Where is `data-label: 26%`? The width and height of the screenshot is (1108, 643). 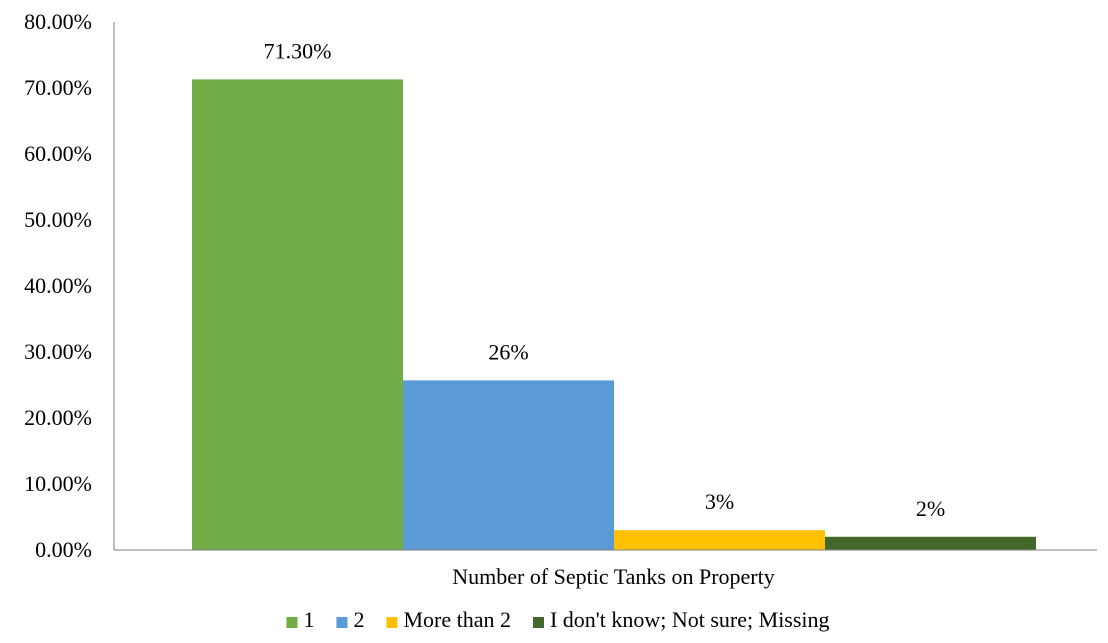 data-label: 26% is located at coordinates (508, 351).